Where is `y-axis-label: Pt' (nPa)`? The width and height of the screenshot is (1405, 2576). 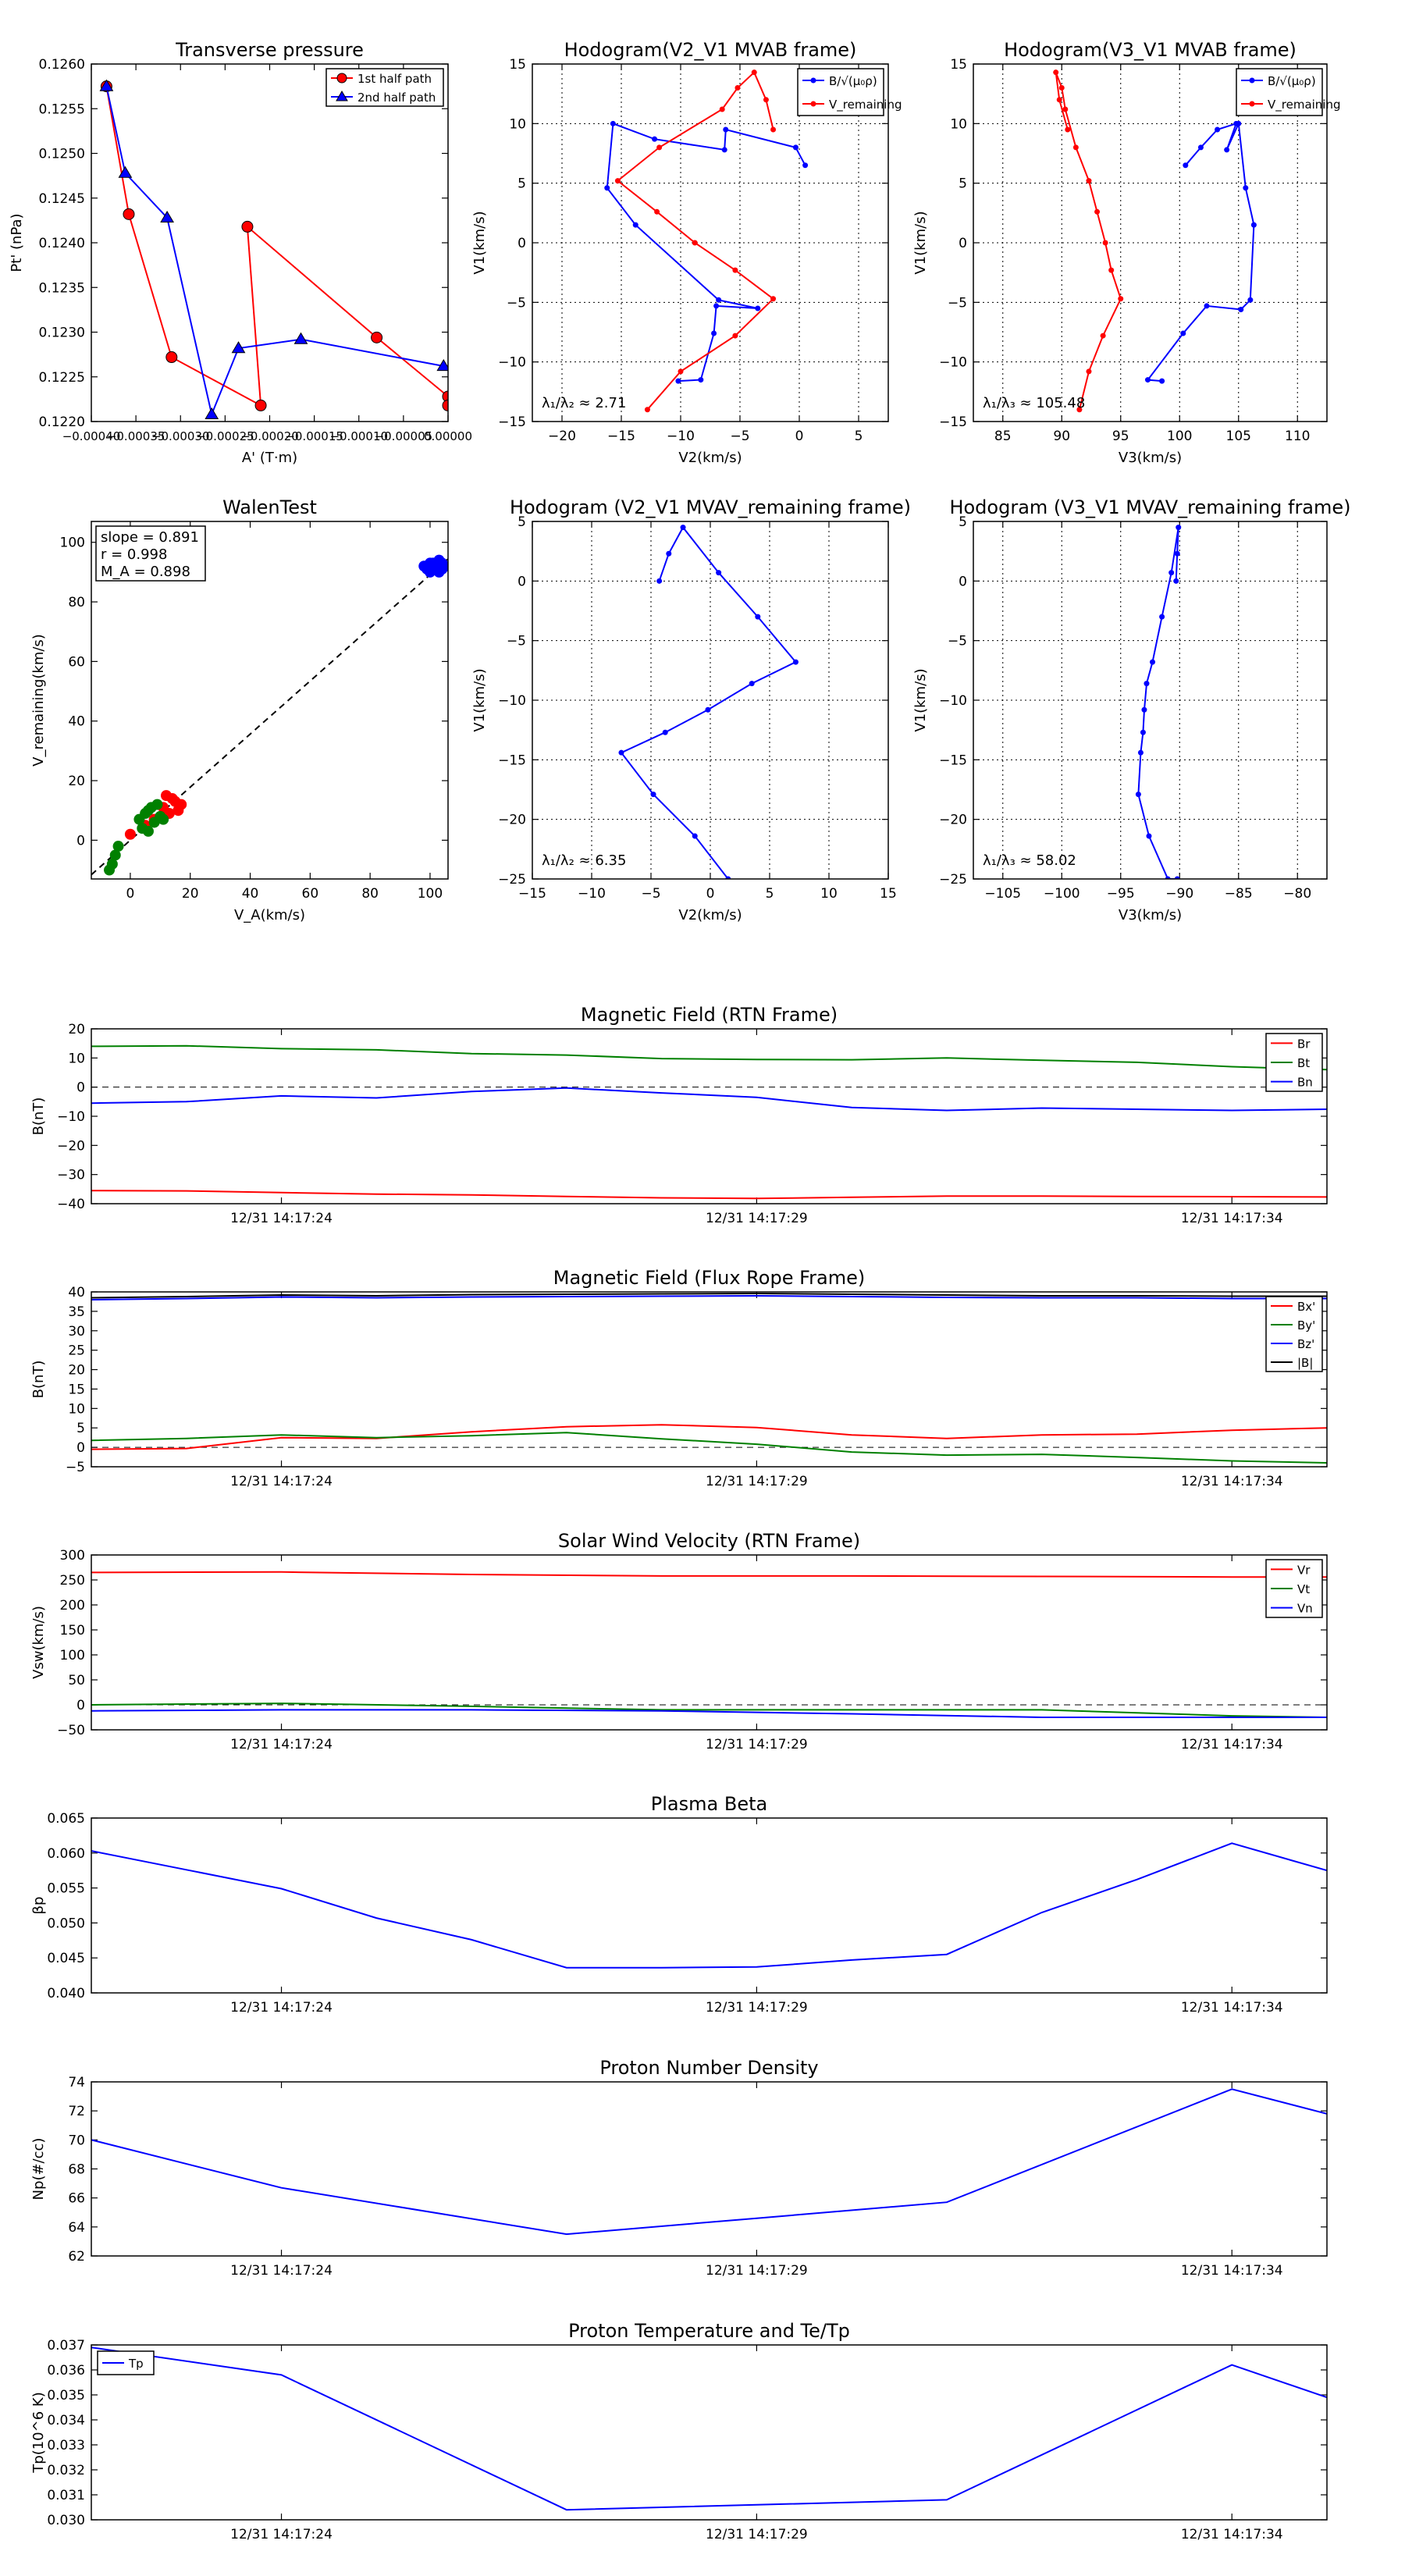 y-axis-label: Pt' (nPa) is located at coordinates (17, 242).